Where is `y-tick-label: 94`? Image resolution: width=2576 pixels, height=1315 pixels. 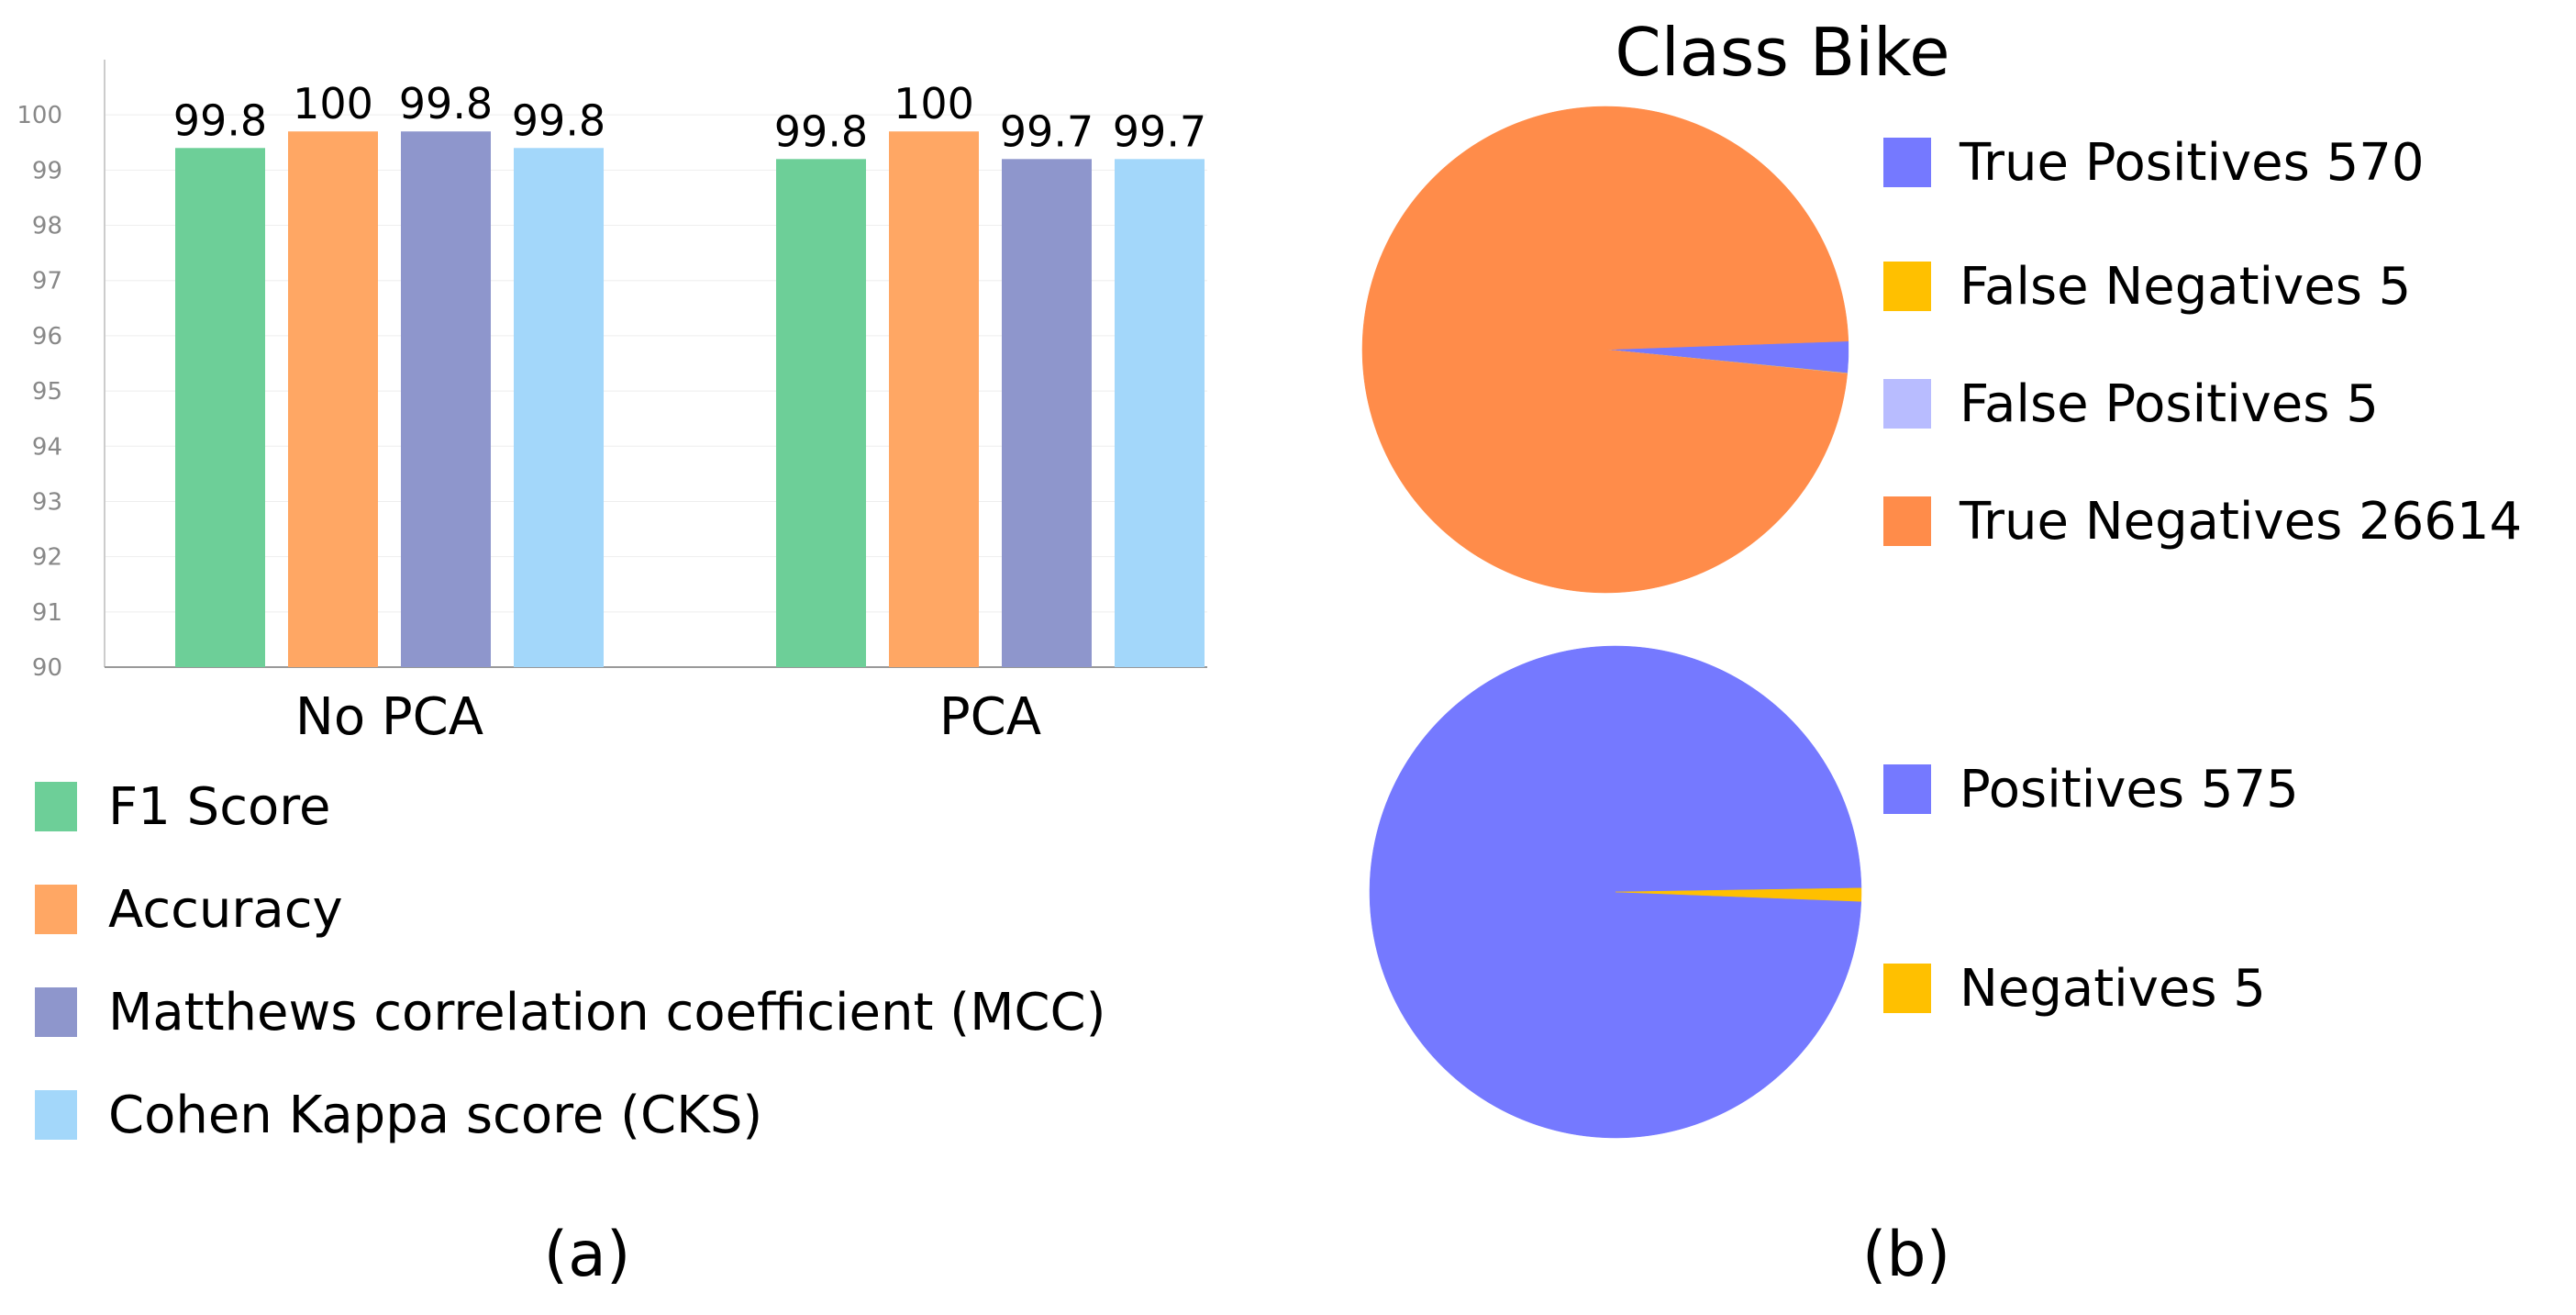 y-tick-label: 94 is located at coordinates (47, 447).